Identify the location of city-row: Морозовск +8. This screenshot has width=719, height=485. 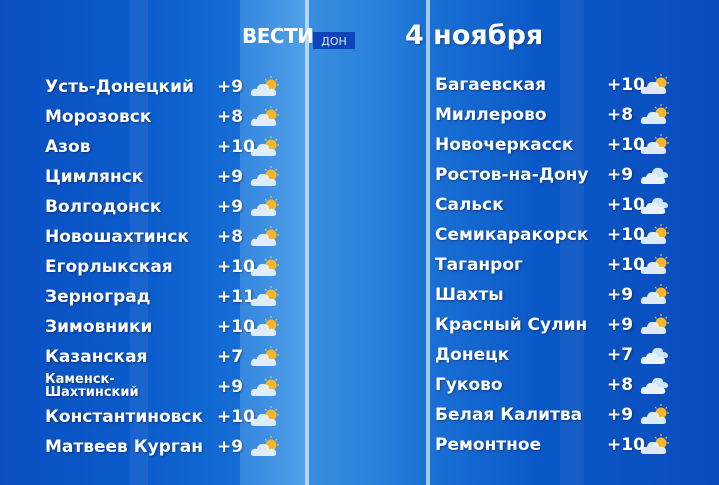
(175, 118).